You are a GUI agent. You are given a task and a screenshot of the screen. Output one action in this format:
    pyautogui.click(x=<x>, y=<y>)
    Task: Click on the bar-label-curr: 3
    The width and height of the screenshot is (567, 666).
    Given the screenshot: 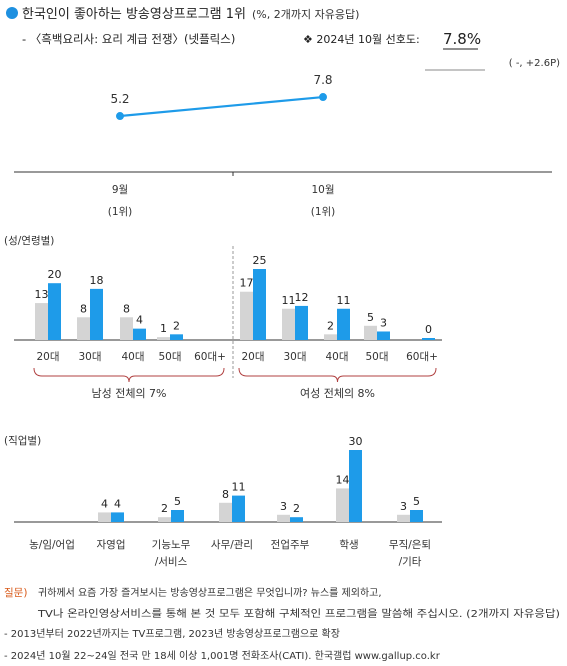 What is the action you would take?
    pyautogui.click(x=383, y=322)
    